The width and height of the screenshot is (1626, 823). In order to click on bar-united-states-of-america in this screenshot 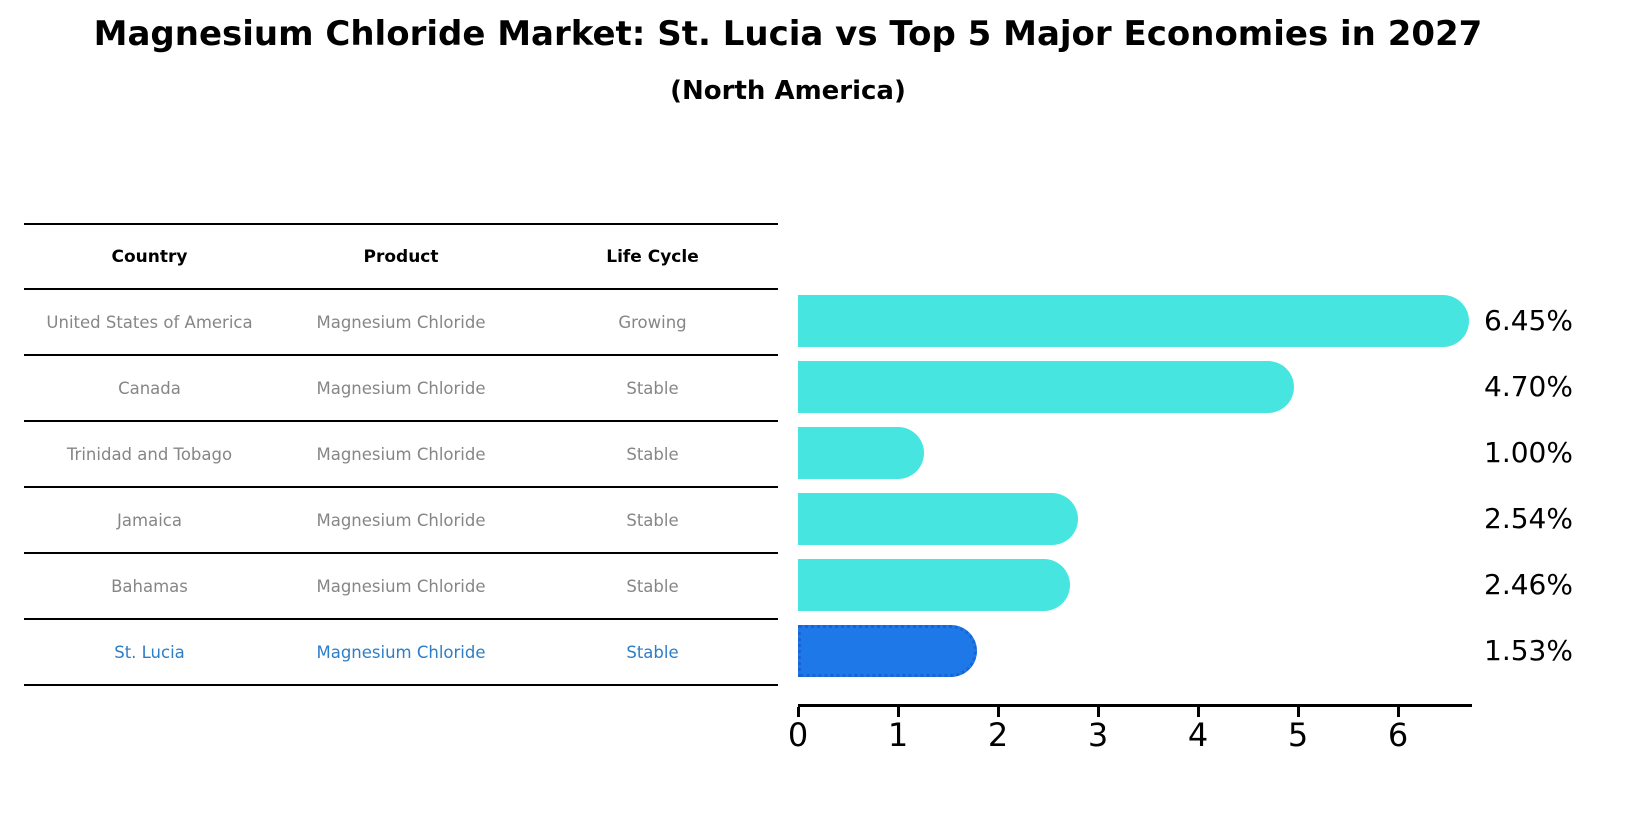, I will do `click(1133, 321)`.